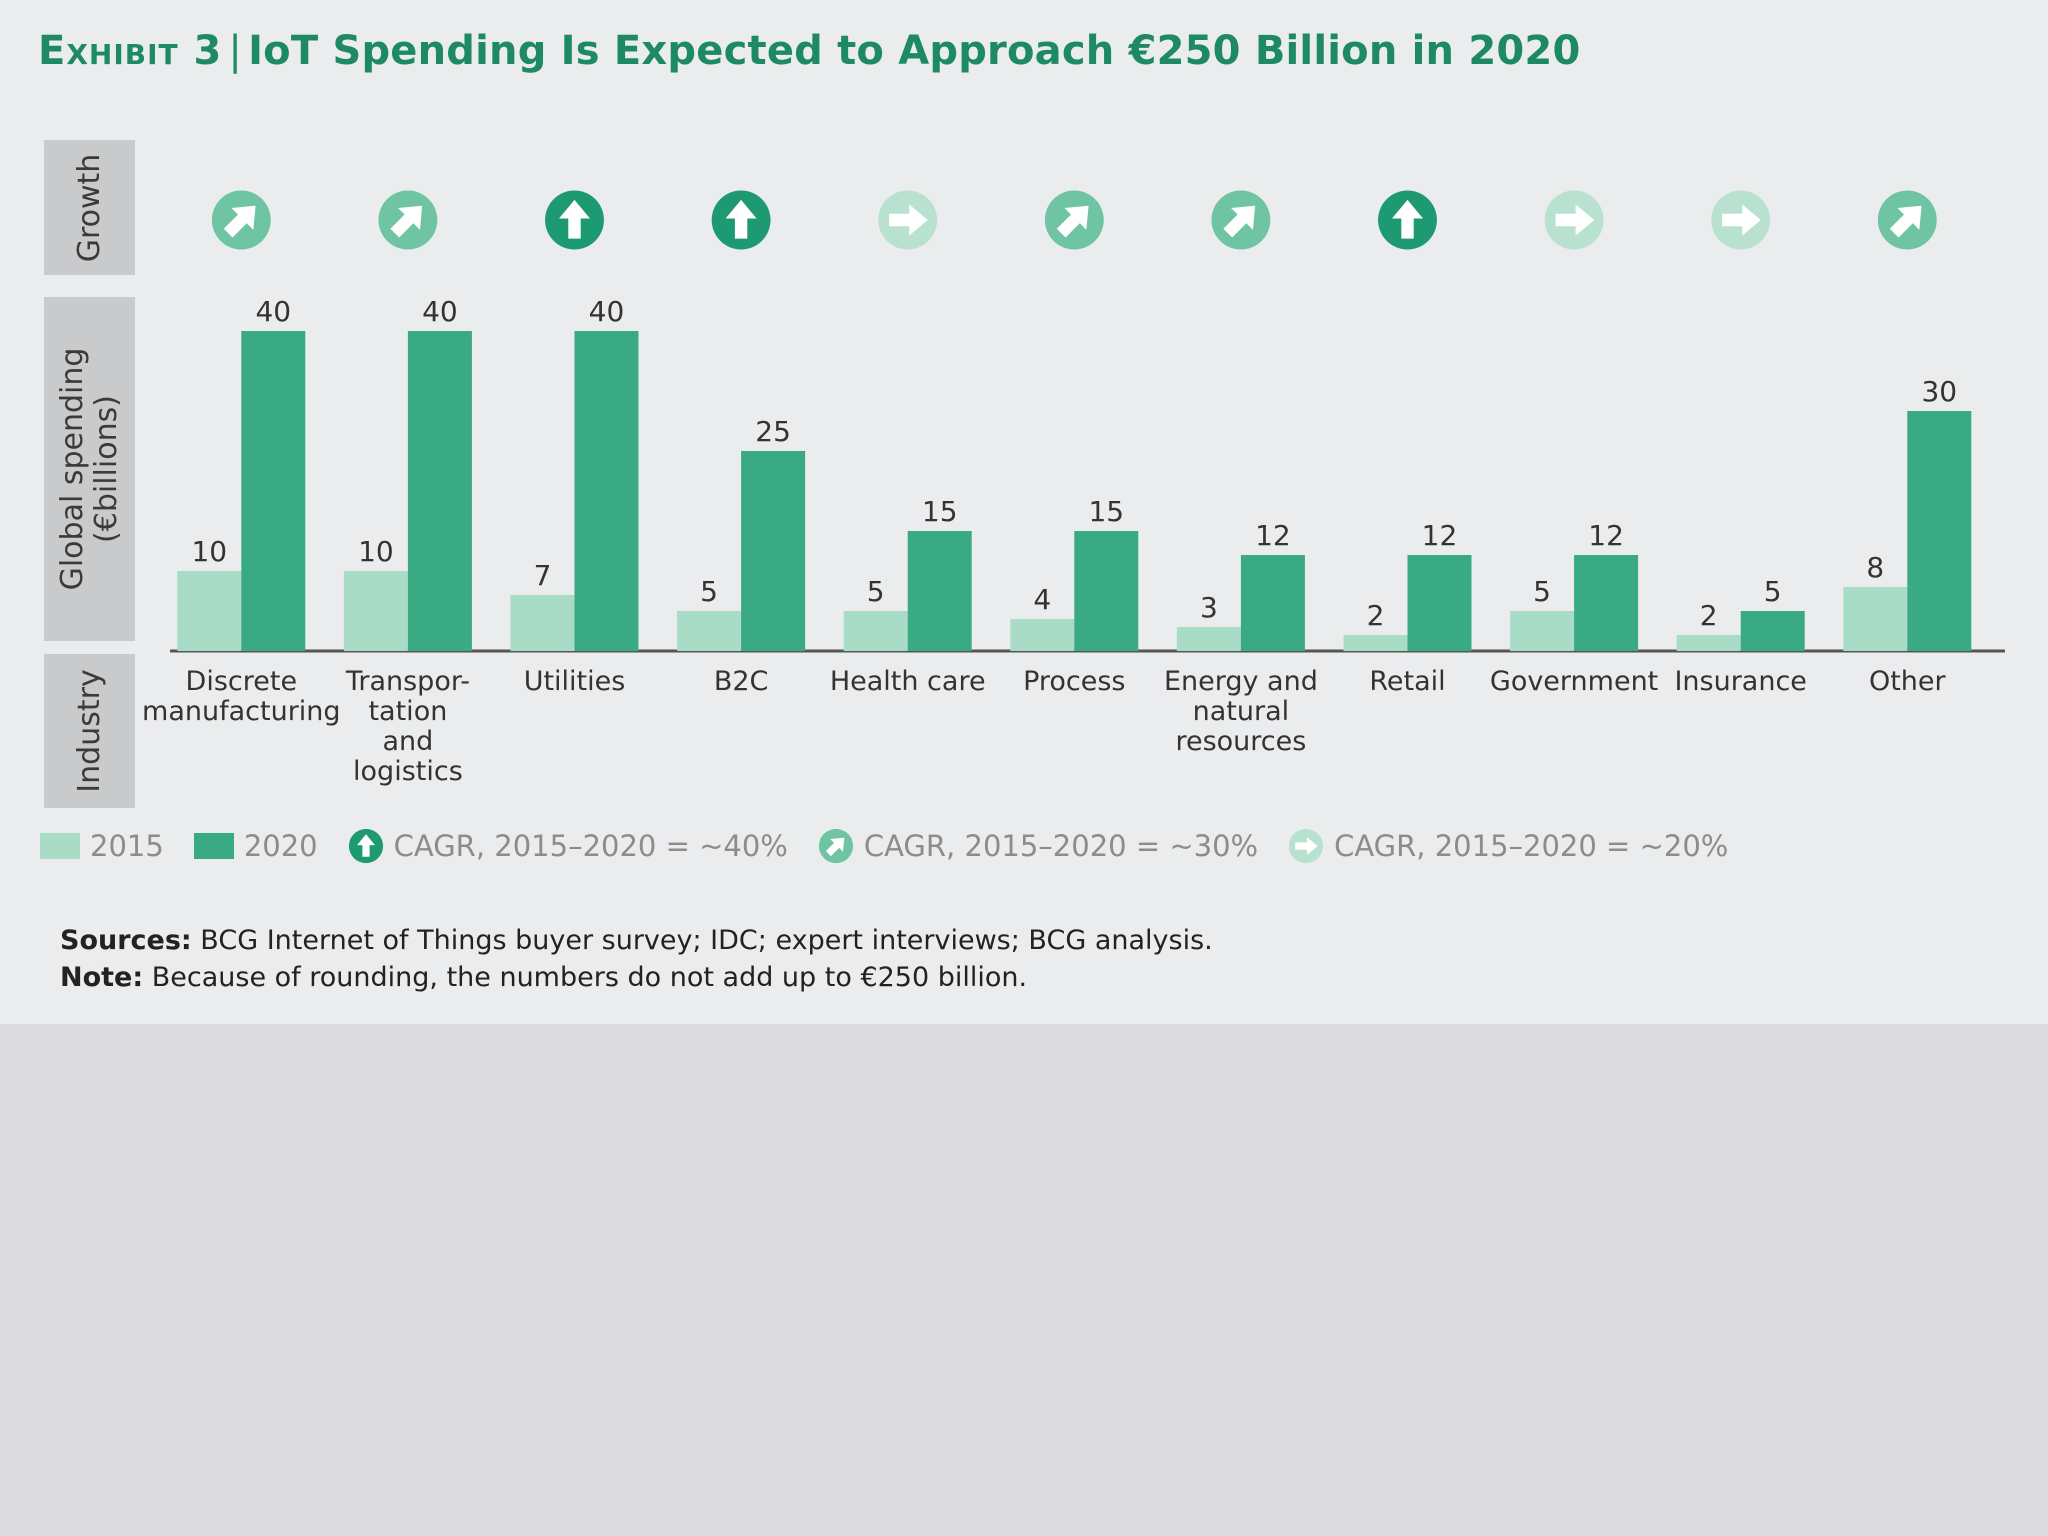 Image resolution: width=2048 pixels, height=1536 pixels. Describe the element at coordinates (741, 681) in the screenshot. I see `category-label-3-0: B2C` at that location.